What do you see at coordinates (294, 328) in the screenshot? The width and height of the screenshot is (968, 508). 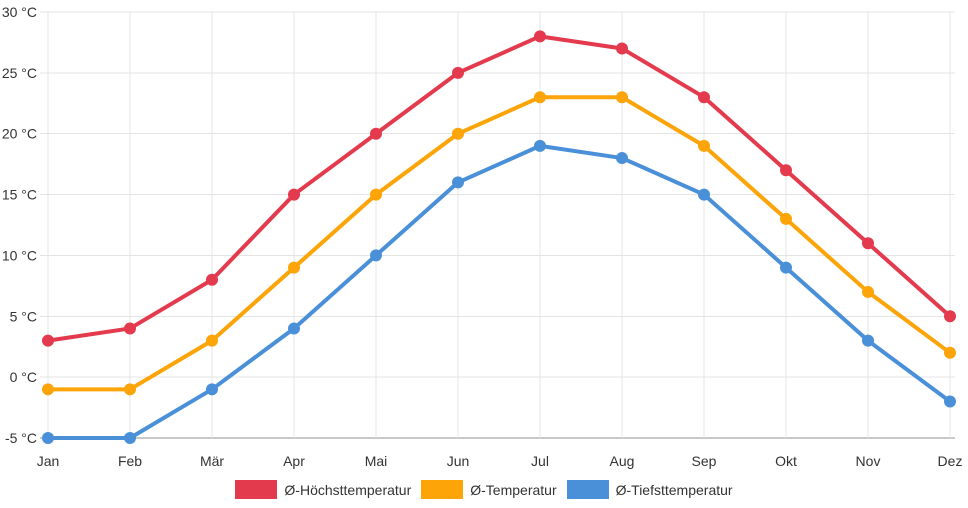 I see `data-point-series2-apr` at bounding box center [294, 328].